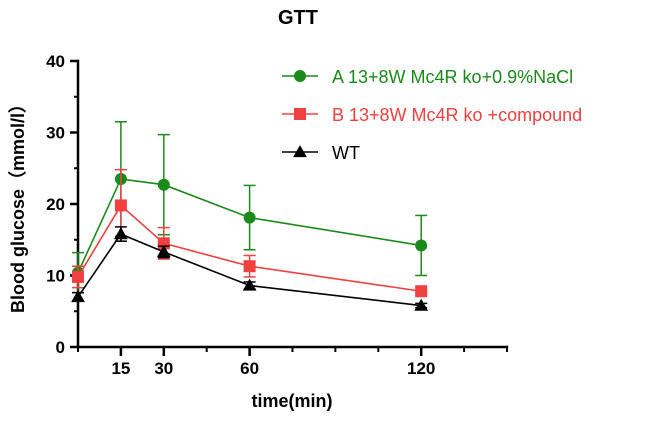 The image size is (664, 424). What do you see at coordinates (452, 77) in the screenshot?
I see `legend-label: A 13+8W Mc4R ko+0.9%NaCl` at bounding box center [452, 77].